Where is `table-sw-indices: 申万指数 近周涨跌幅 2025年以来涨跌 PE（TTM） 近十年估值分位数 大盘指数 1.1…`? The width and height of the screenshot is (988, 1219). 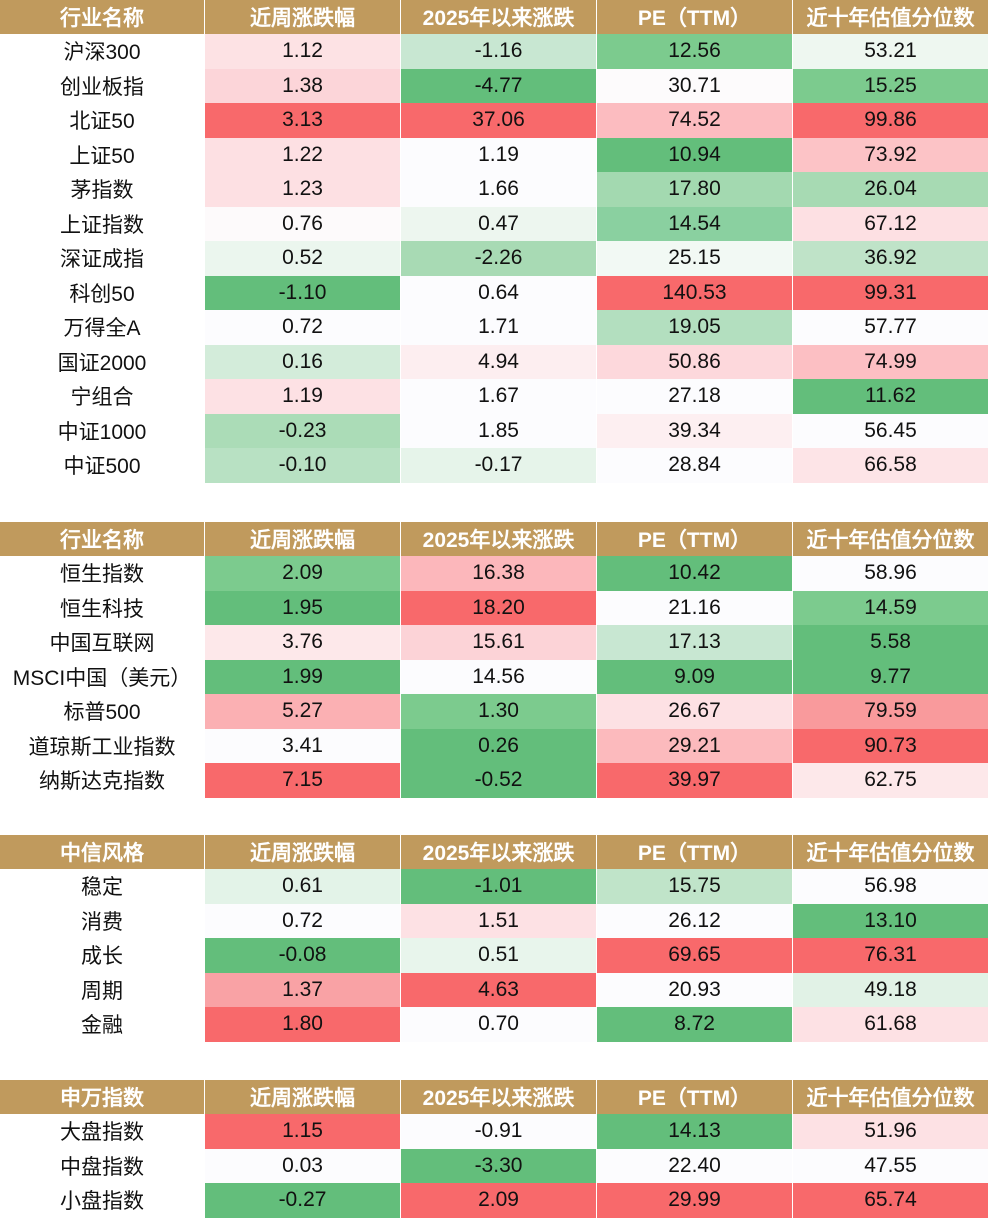
table-sw-indices: 申万指数 近周涨跌幅 2025年以来涨跌 PE（TTM） 近十年估值分位数 大盘指数 1.1… is located at coordinates (494, 1149).